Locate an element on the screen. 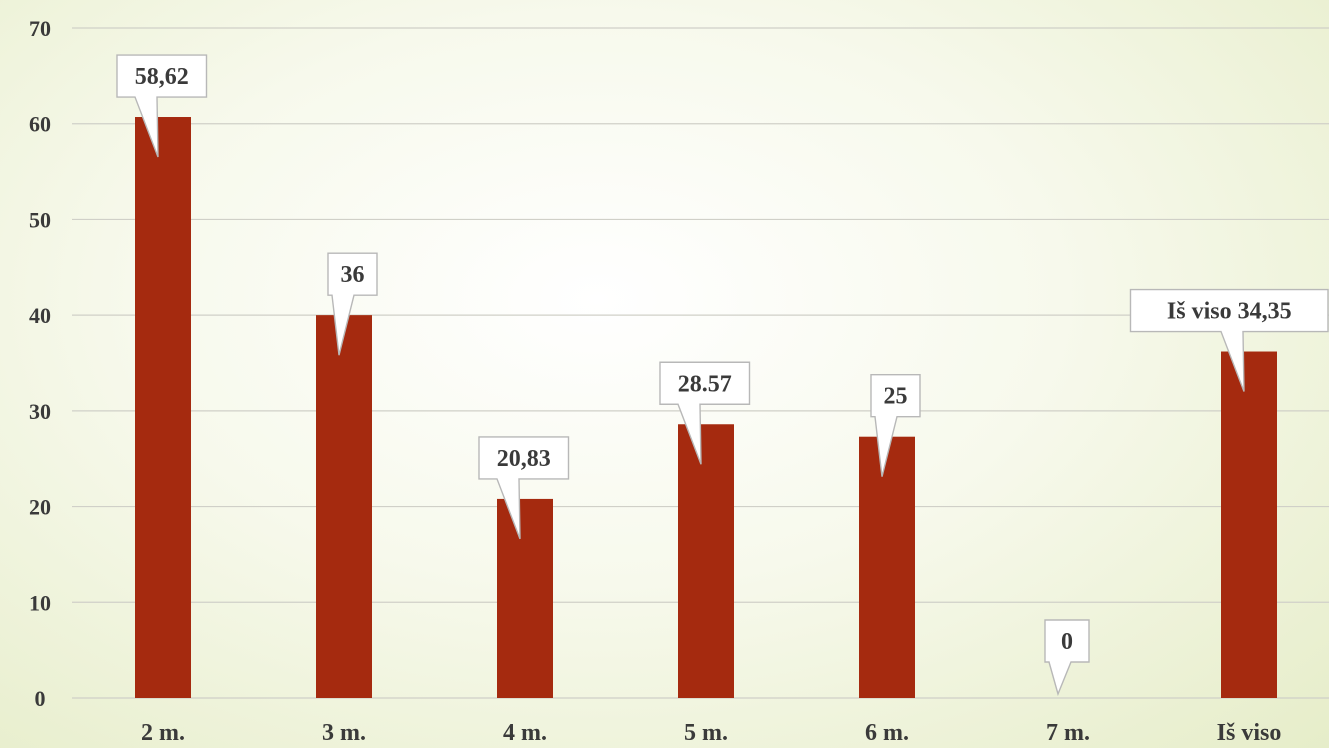 This screenshot has height=748, width=1329. data-label-callout: 25 is located at coordinates (895, 425).